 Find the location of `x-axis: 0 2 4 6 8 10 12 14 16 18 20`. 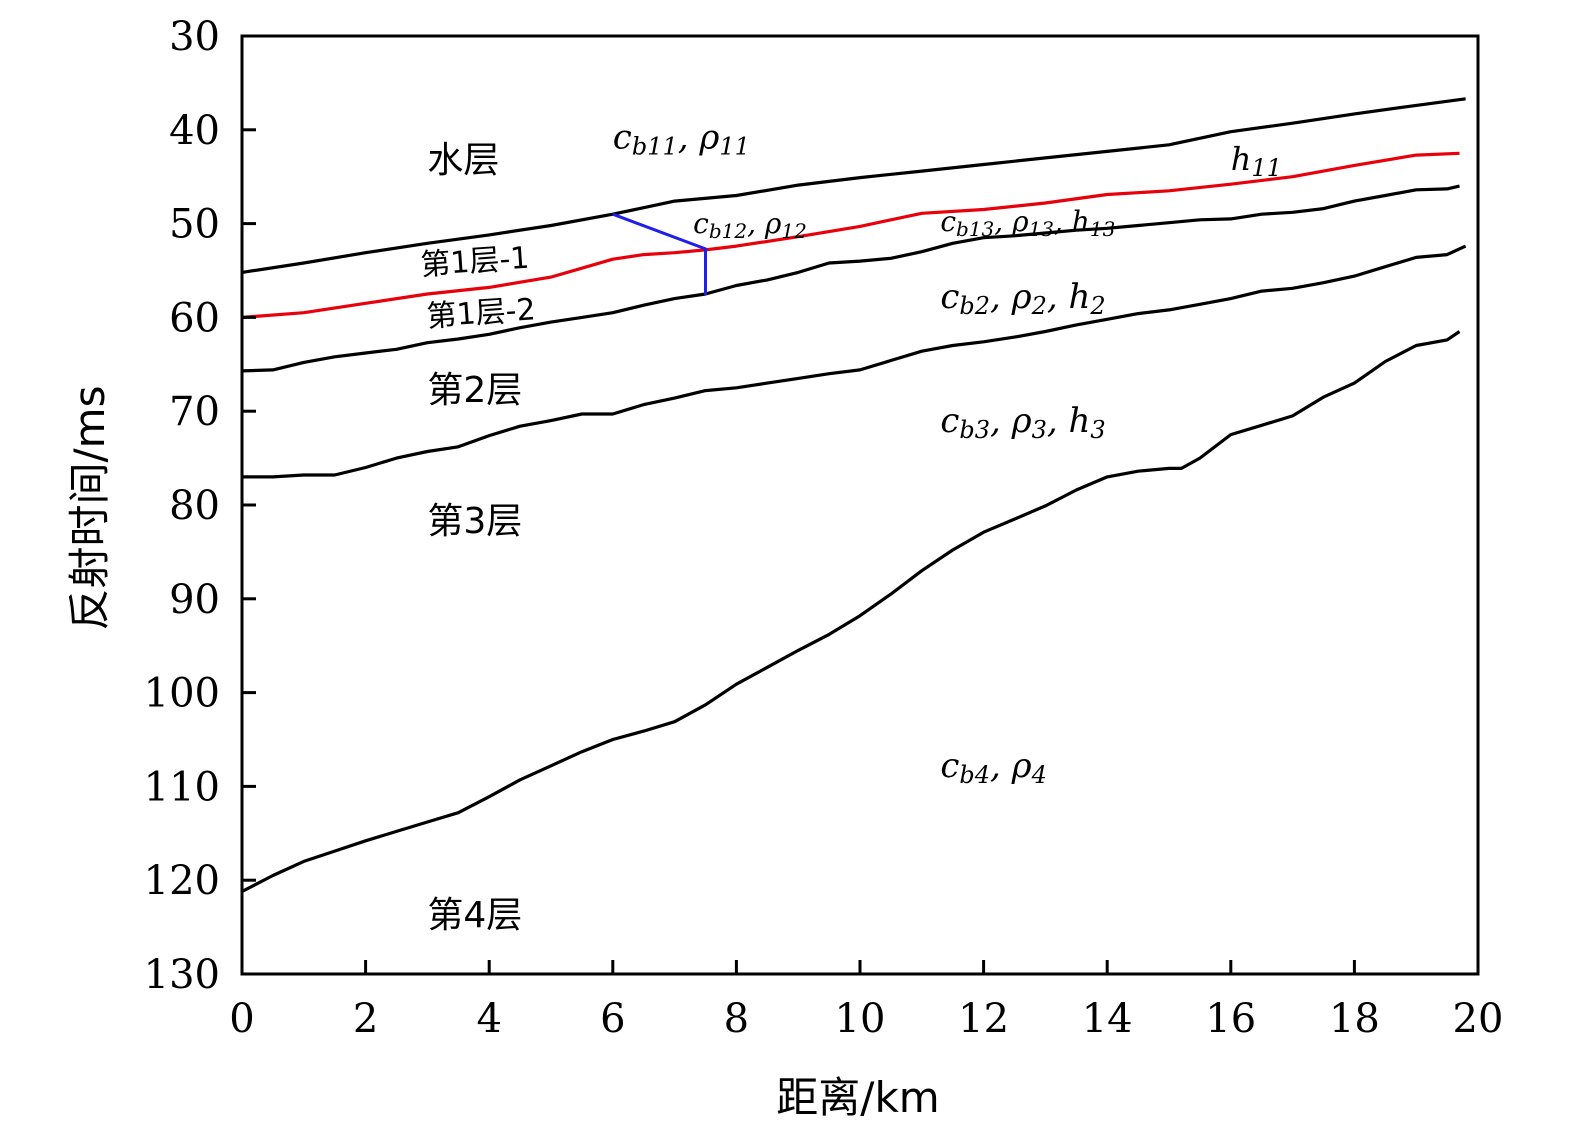

x-axis: 0 2 4 6 8 10 12 14 16 18 20 is located at coordinates (866, 1001).